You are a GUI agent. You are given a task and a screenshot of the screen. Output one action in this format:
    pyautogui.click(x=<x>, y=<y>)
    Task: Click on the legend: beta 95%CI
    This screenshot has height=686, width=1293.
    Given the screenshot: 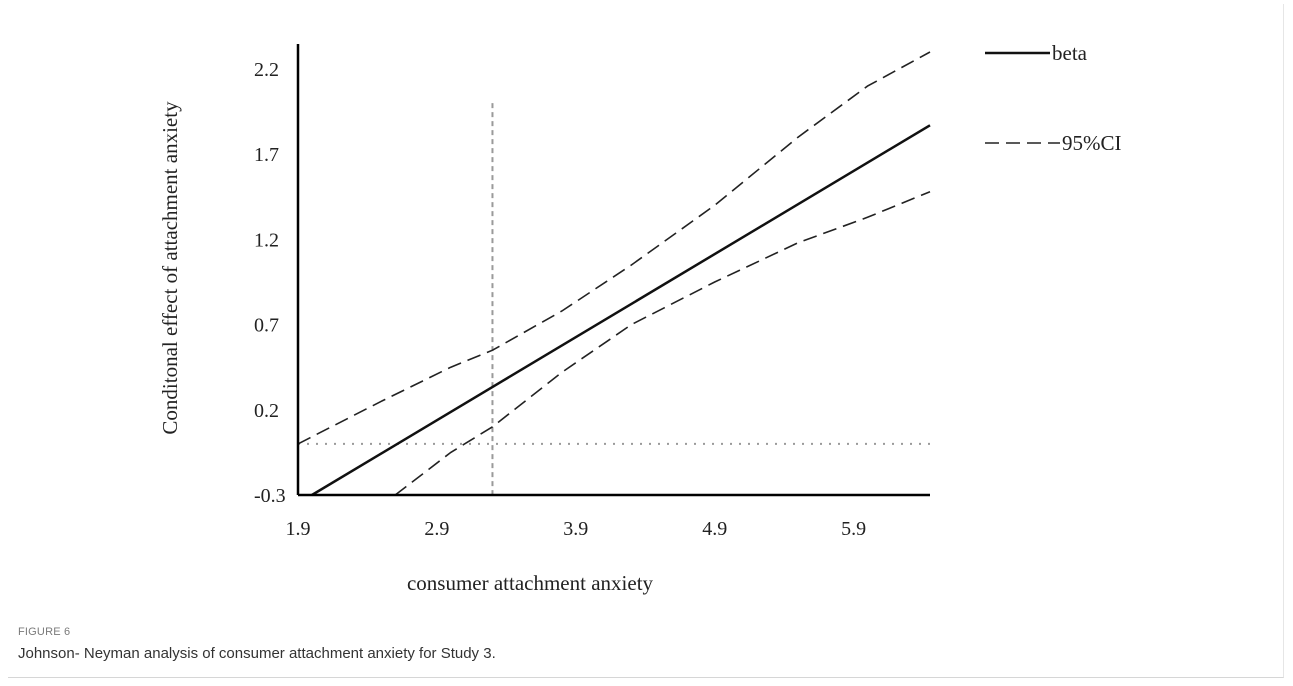 What is the action you would take?
    pyautogui.click(x=1053, y=98)
    